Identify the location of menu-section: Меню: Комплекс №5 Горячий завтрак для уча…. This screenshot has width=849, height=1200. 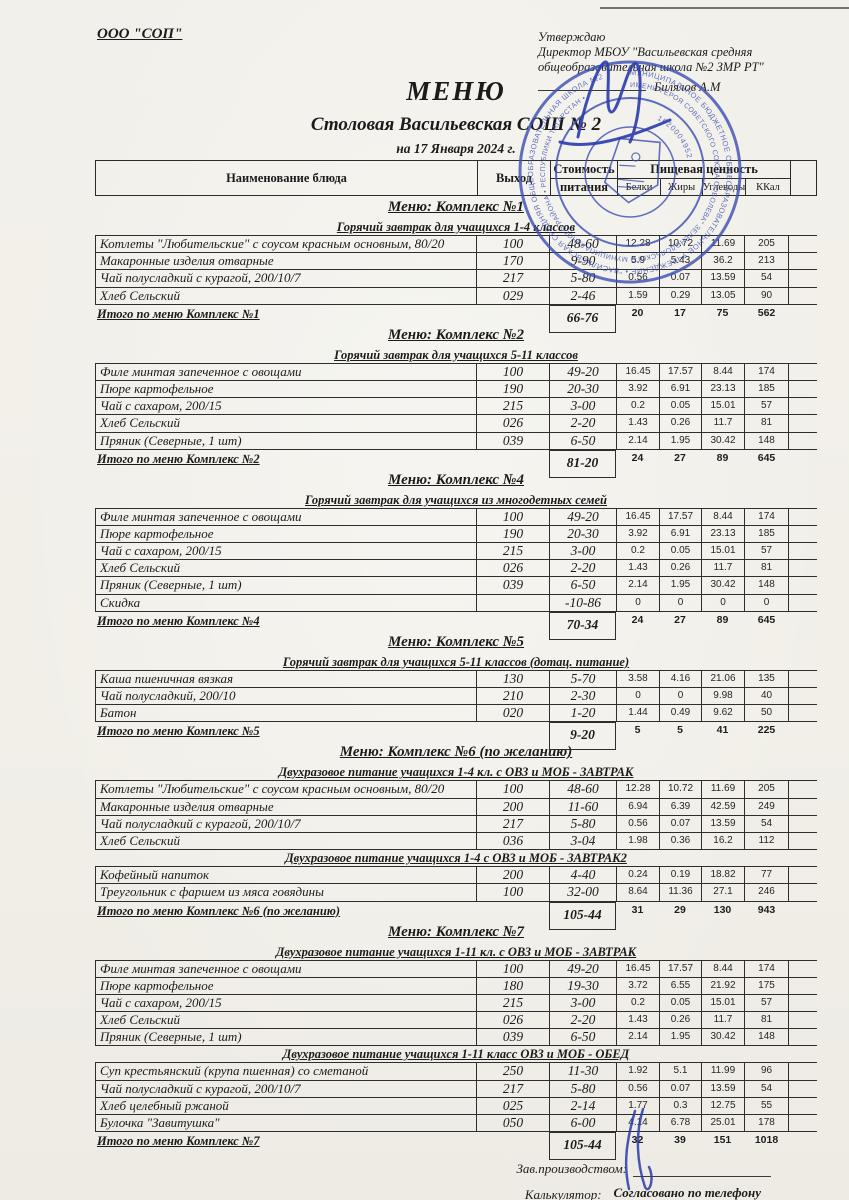
(456, 692).